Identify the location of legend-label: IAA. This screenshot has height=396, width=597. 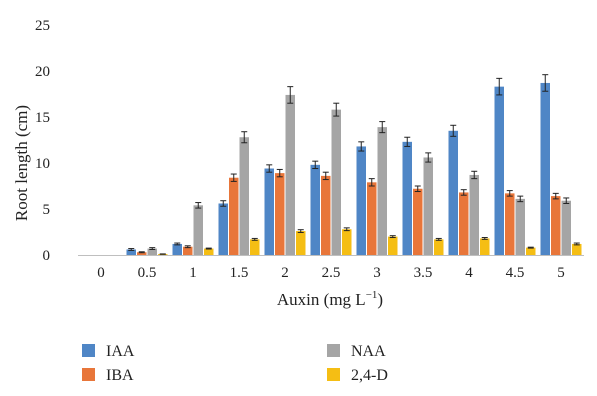
(120, 351).